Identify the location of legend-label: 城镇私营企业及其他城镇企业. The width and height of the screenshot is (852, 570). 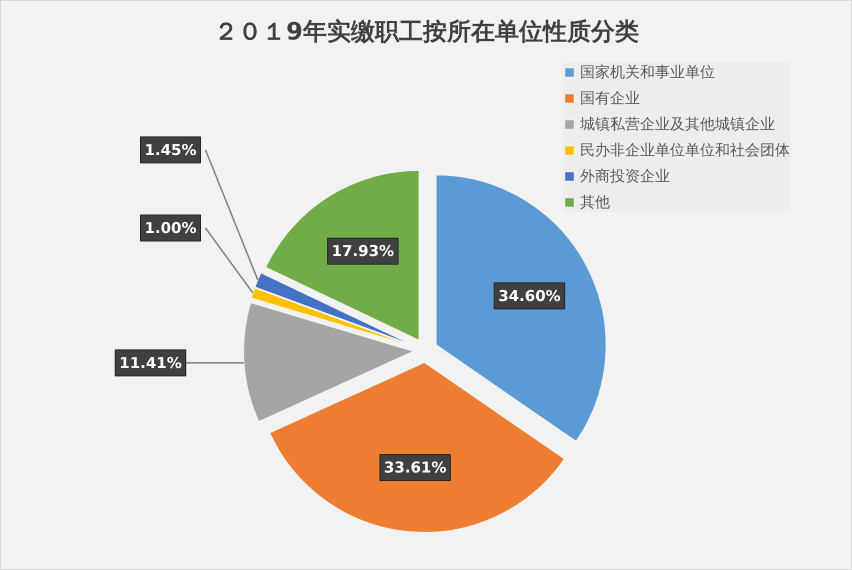
(677, 124).